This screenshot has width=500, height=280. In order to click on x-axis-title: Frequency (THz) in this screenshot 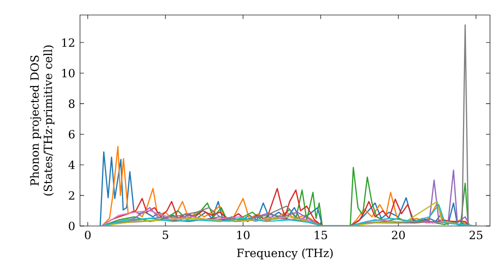, I will do `click(285, 254)`.